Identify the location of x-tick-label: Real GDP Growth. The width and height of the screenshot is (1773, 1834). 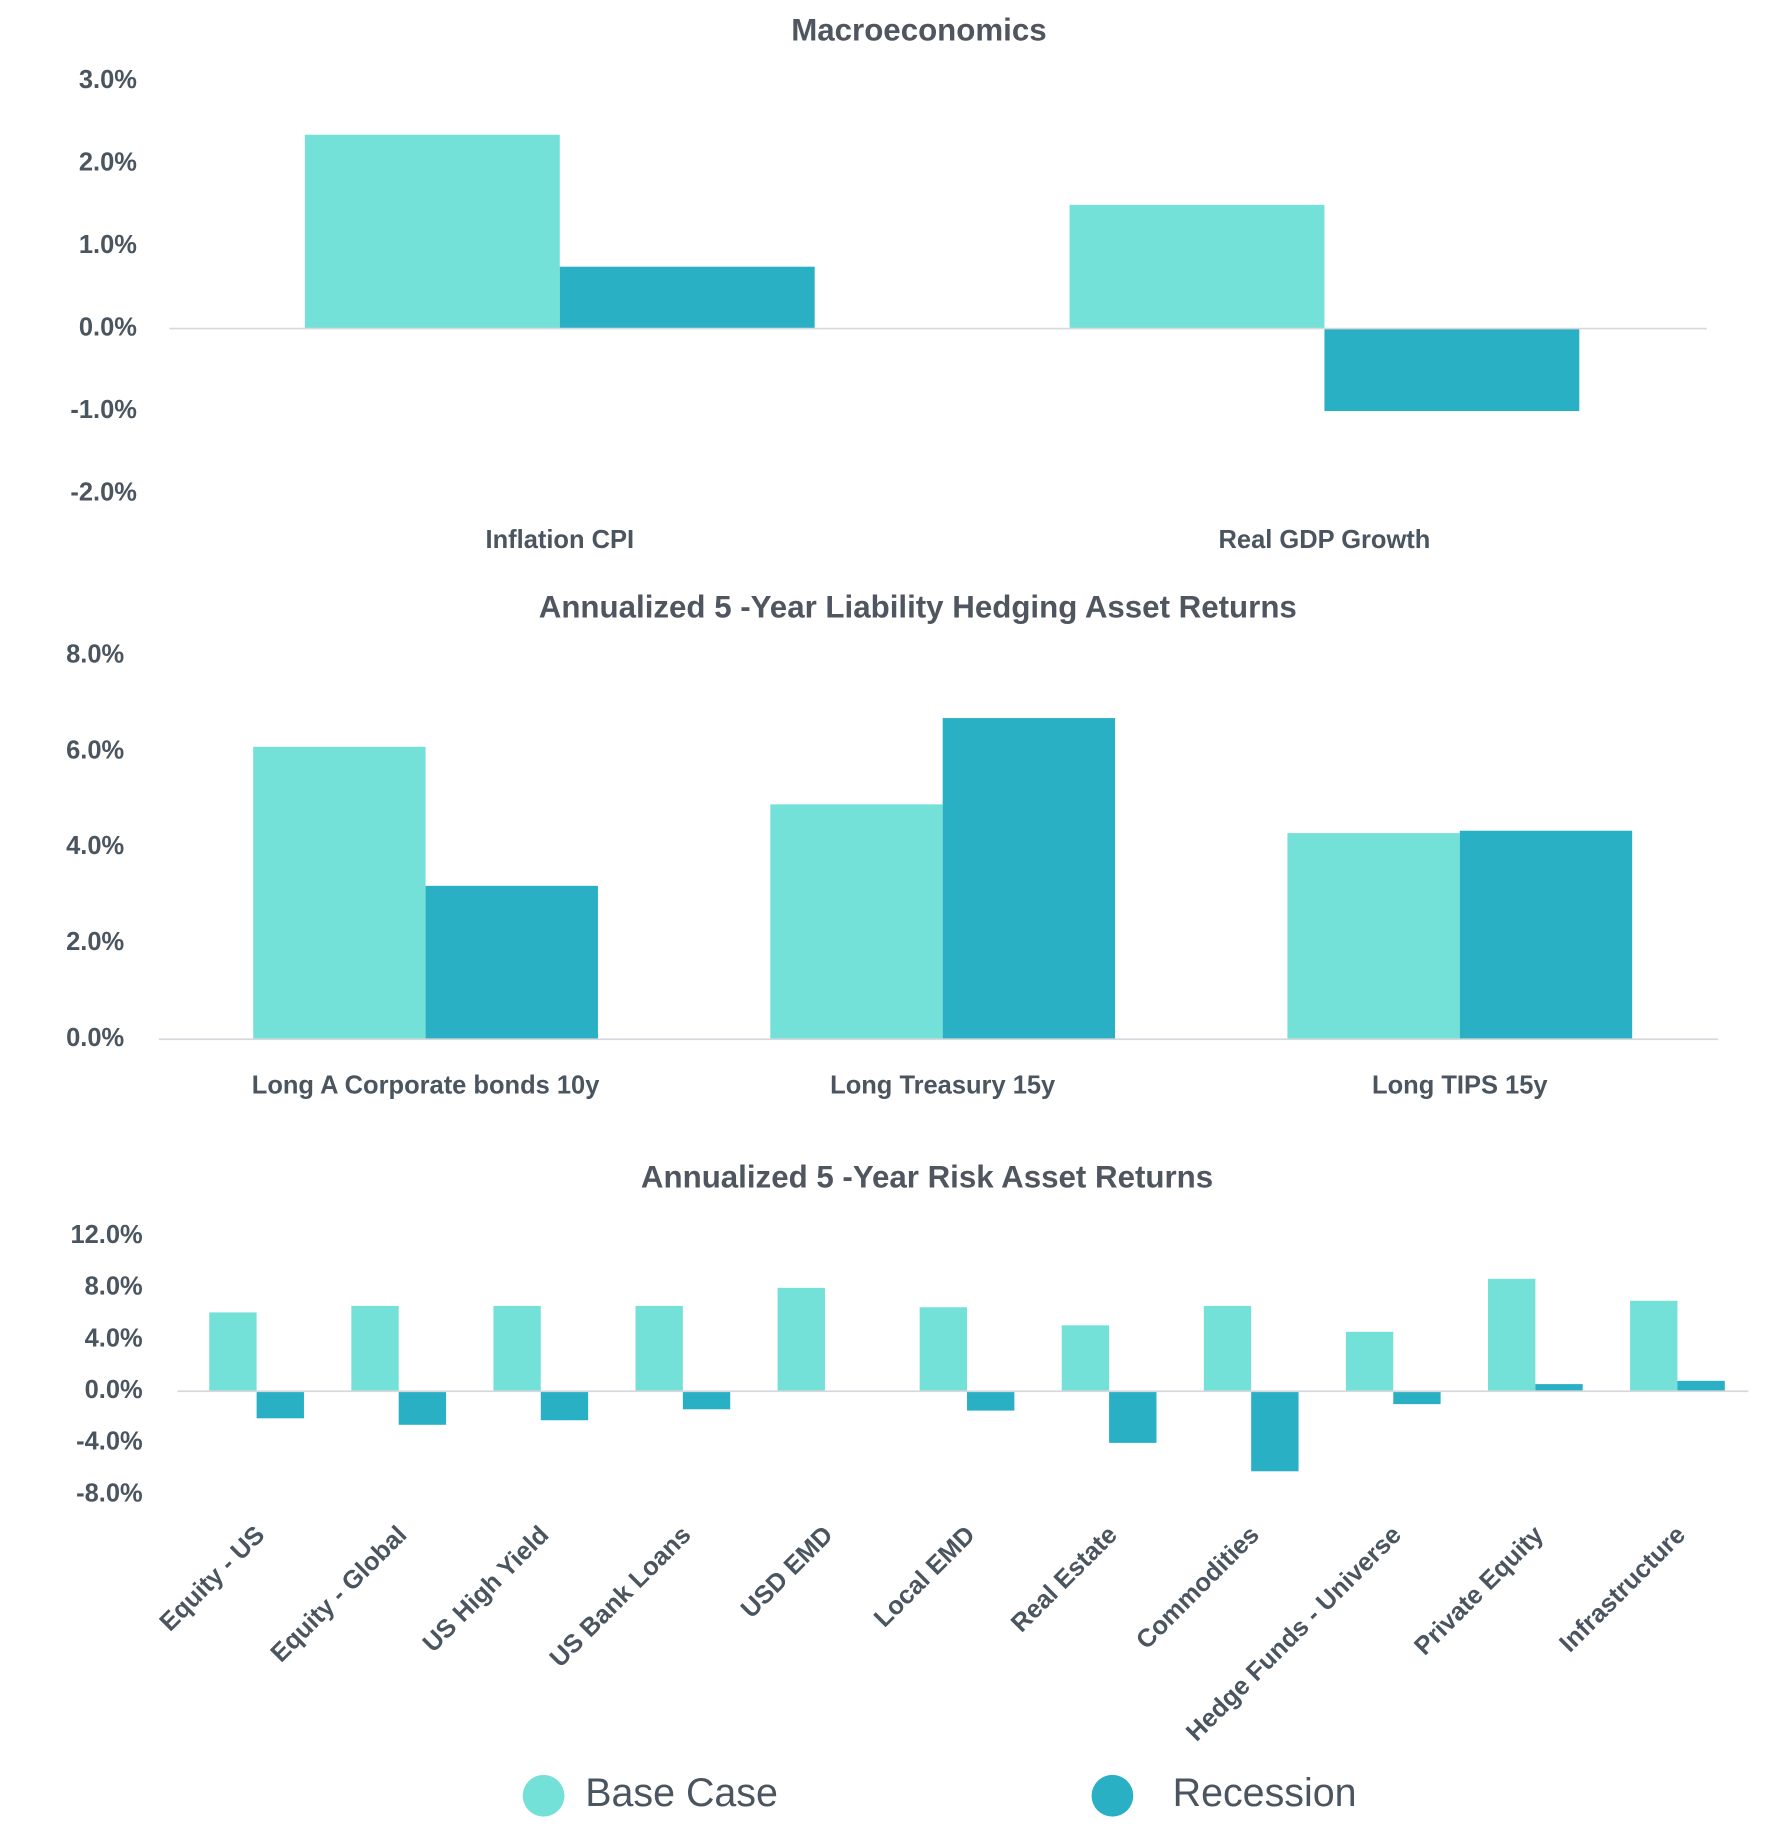
(1325, 540).